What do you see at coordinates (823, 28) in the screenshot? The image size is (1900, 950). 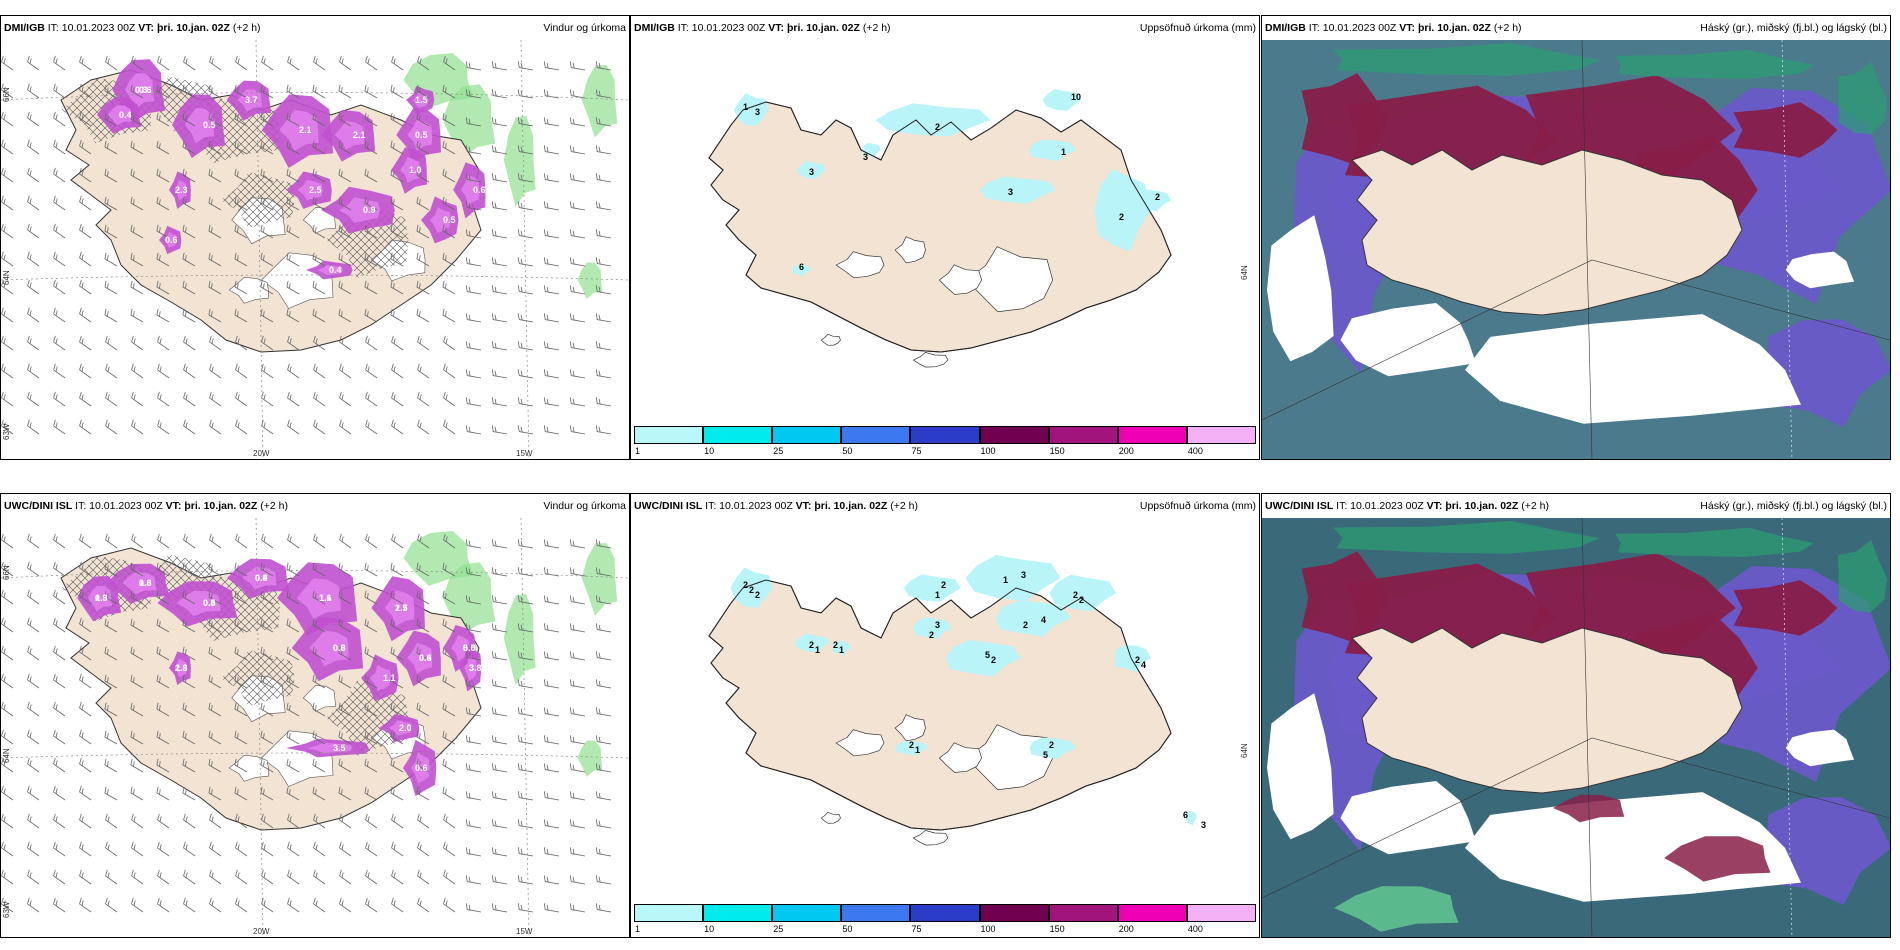 I see `valid-time: þri. 10.jan. 02Z` at bounding box center [823, 28].